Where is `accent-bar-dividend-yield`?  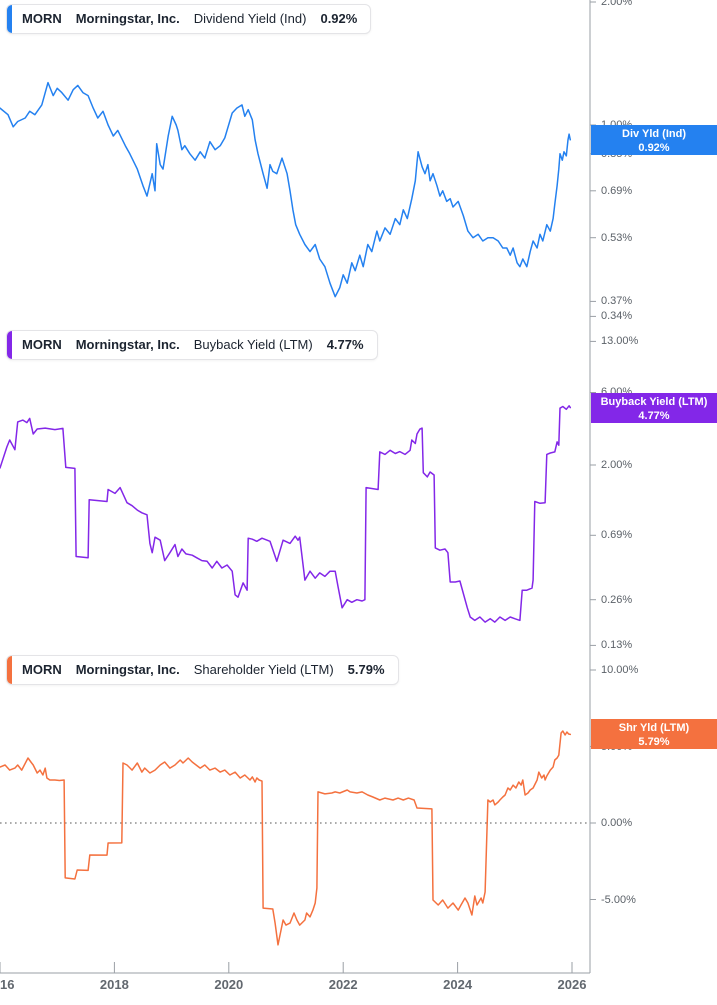
accent-bar-dividend-yield is located at coordinates (9, 19).